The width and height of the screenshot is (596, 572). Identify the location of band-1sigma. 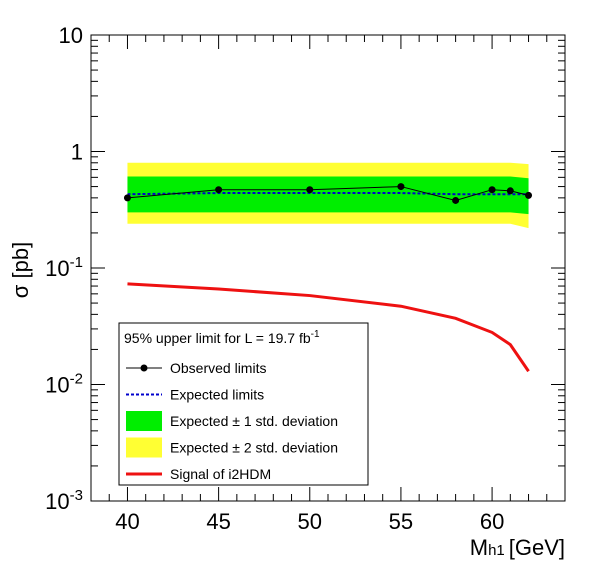
(328, 195).